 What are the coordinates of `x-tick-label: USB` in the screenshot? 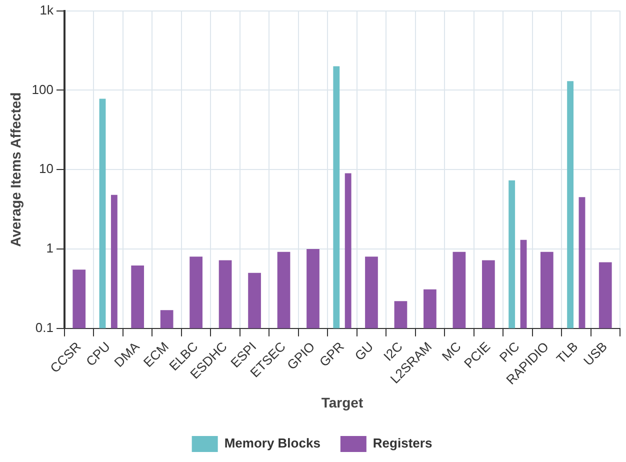 It's located at (595, 353).